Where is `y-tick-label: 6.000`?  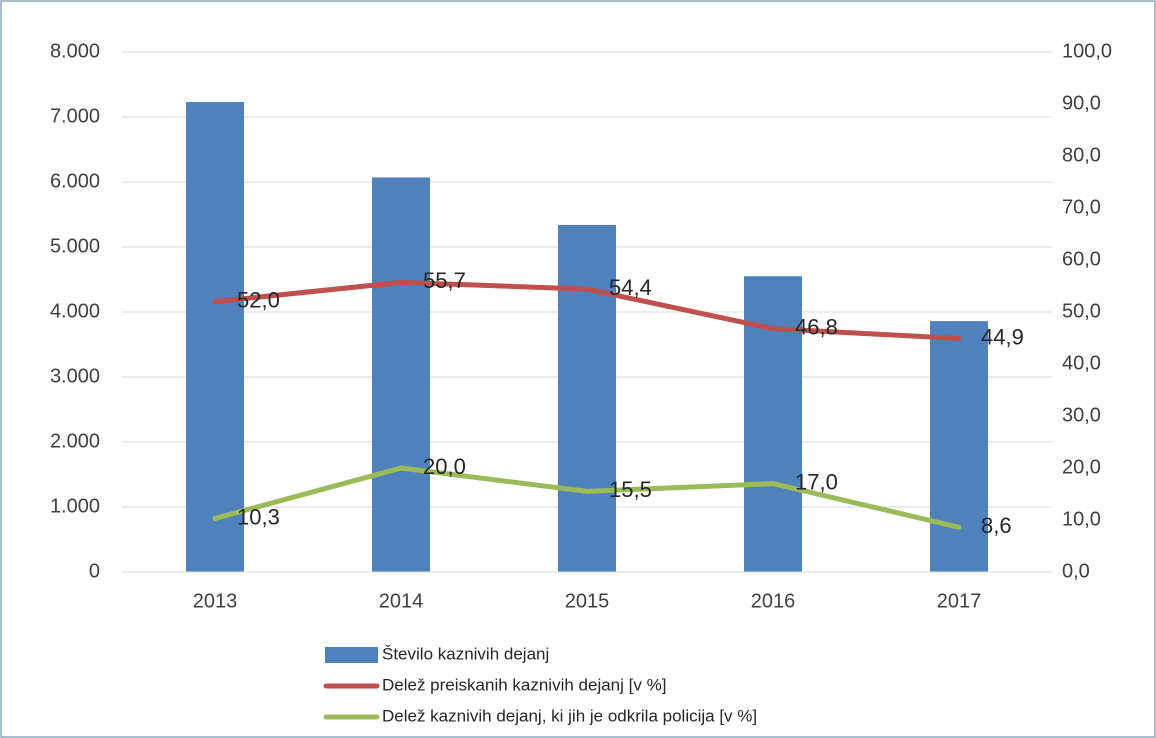
y-tick-label: 6.000 is located at coordinates (75, 181).